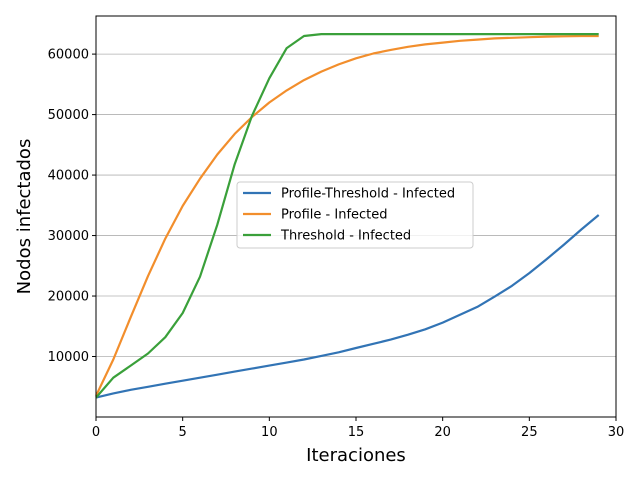  What do you see at coordinates (616, 432) in the screenshot?
I see `x-tick-label-6: 30` at bounding box center [616, 432].